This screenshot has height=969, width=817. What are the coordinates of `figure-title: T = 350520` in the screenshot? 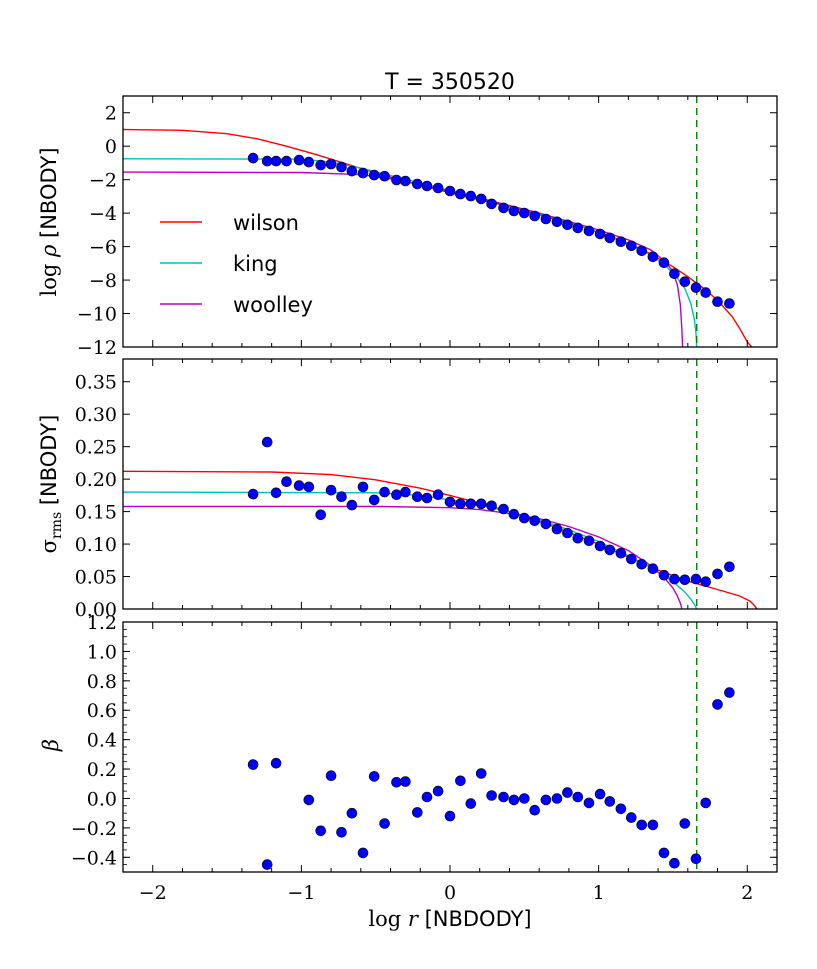 It's located at (449, 82).